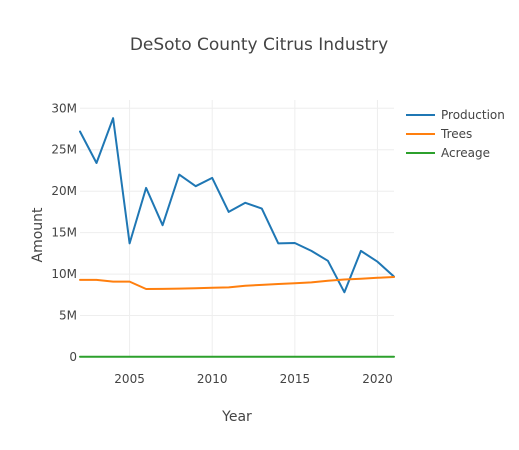  Describe the element at coordinates (295, 379) in the screenshot. I see `x-tick-label: 2015` at that location.